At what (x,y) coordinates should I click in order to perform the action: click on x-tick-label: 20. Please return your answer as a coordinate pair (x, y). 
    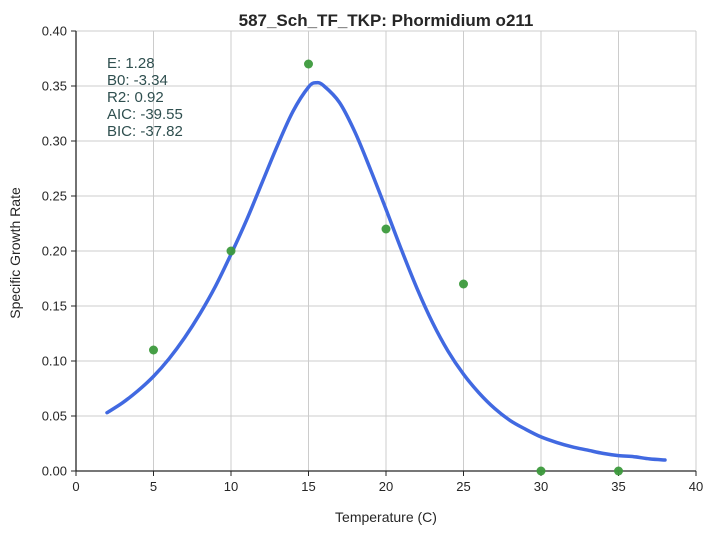
    Looking at the image, I should click on (386, 486).